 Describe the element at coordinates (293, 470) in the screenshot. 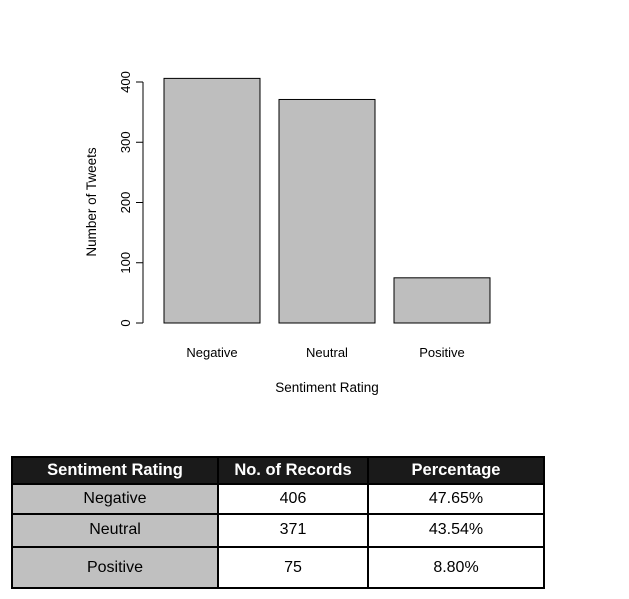

I see `header-no-of-records: No. of Records` at that location.